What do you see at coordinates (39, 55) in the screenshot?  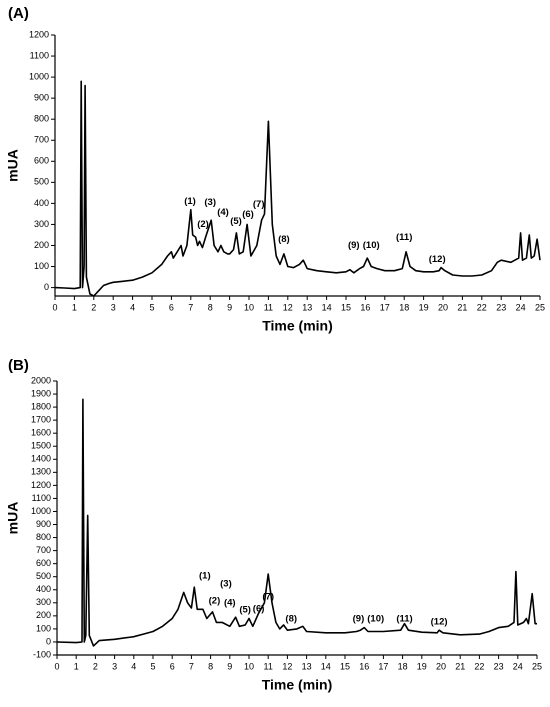 I see `y-tick-label: 1100` at bounding box center [39, 55].